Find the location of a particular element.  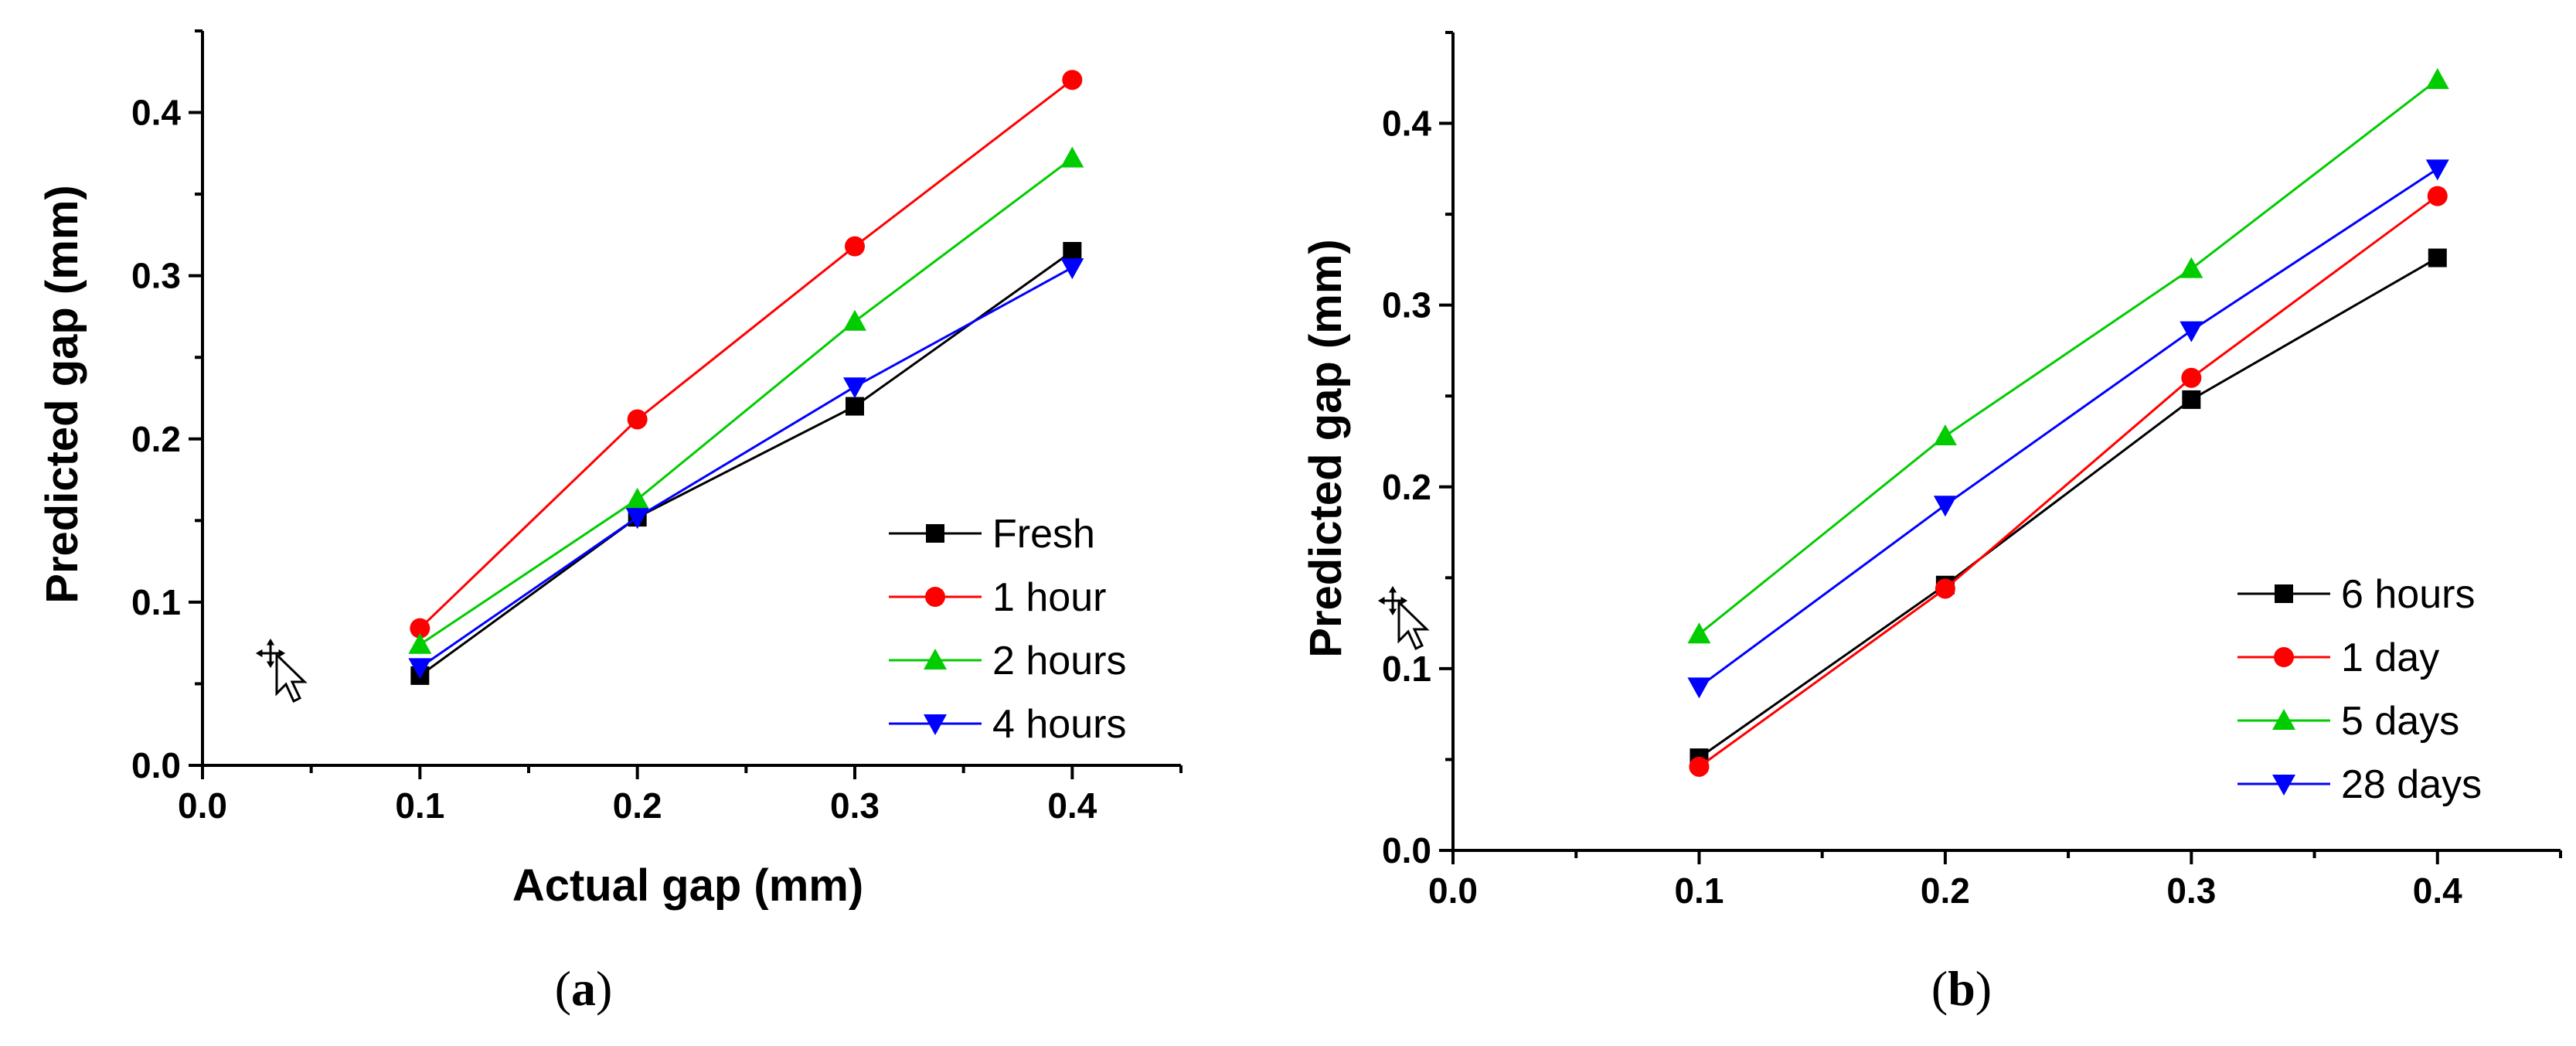

legend-item: Fresh is located at coordinates (992, 534).